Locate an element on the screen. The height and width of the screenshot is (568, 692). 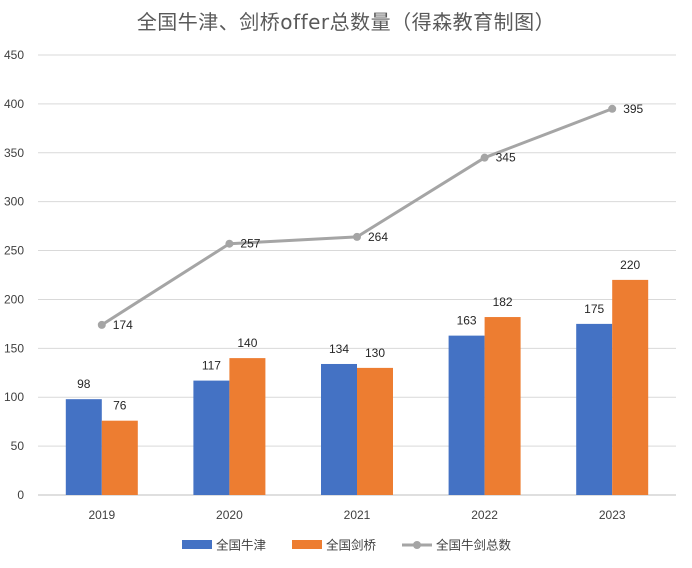
line-value-label: 345 is located at coordinates (506, 158).